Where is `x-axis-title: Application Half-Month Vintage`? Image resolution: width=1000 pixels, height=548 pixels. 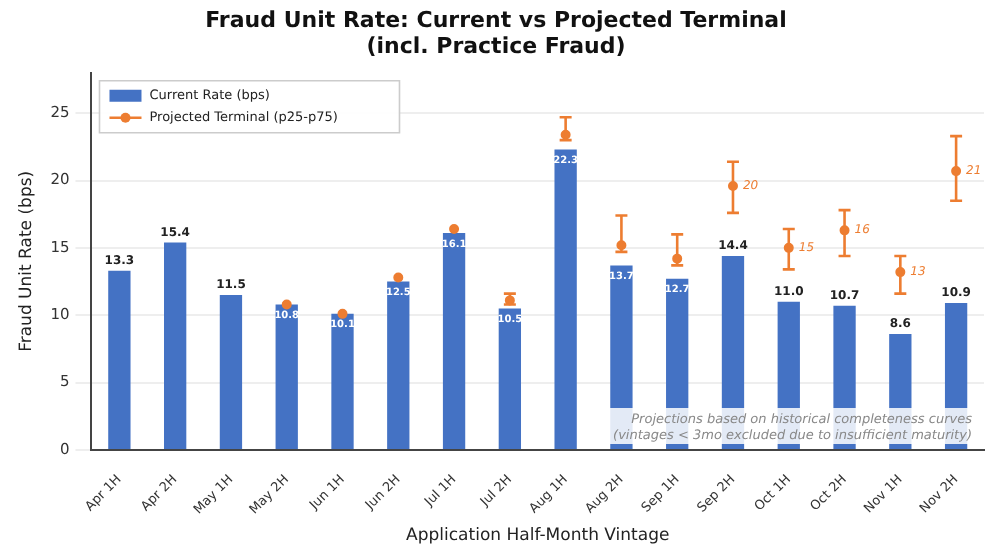
x-axis-title: Application Half-Month Vintage is located at coordinates (538, 536).